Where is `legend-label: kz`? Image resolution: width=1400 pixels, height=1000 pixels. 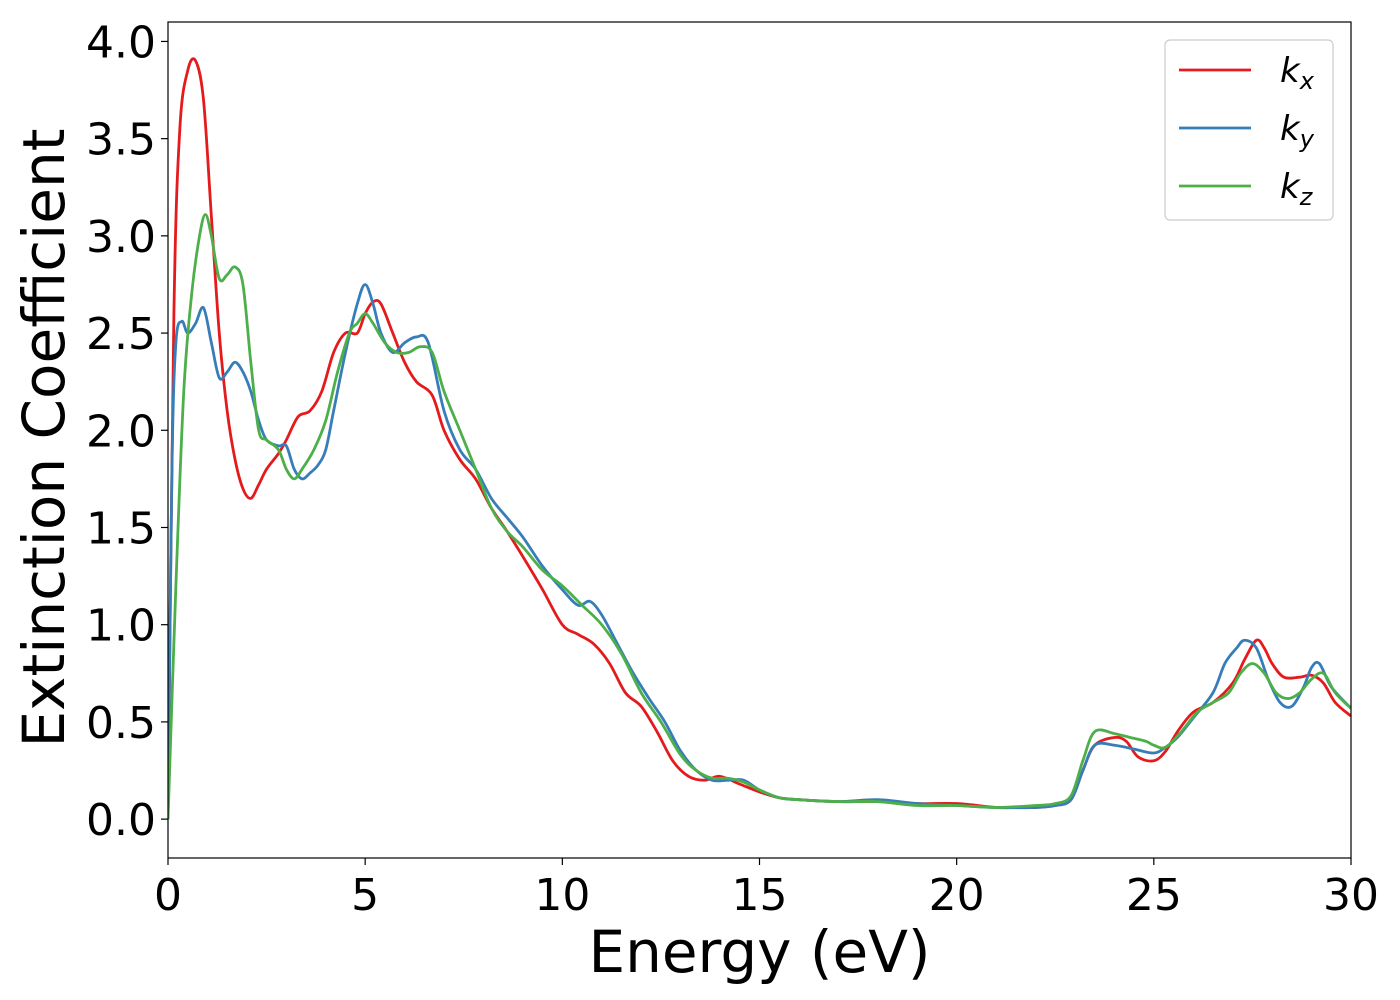 legend-label: kz is located at coordinates (1297, 189).